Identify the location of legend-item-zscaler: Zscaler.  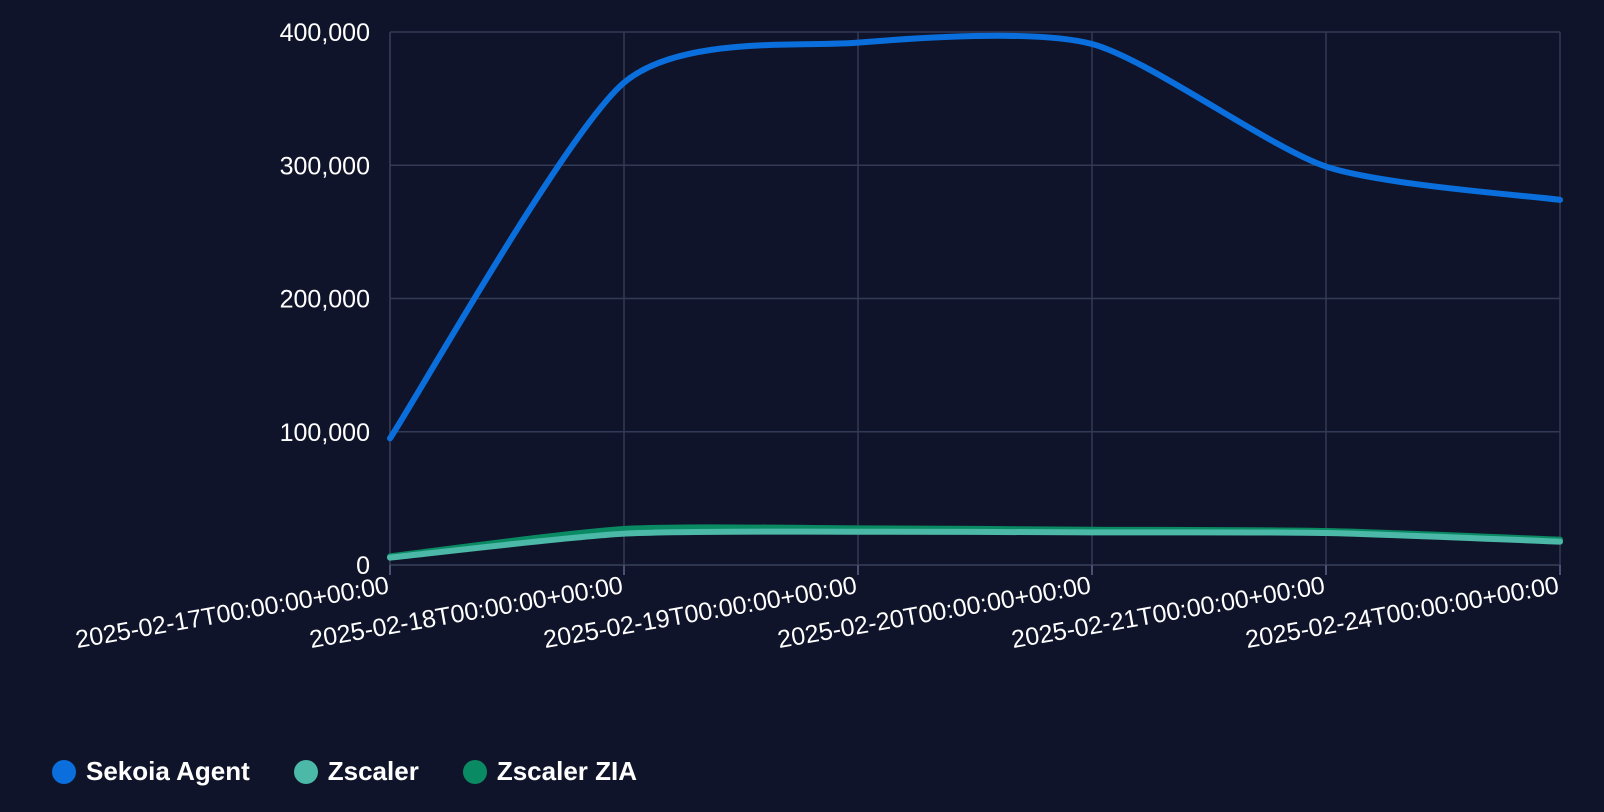
(356, 771).